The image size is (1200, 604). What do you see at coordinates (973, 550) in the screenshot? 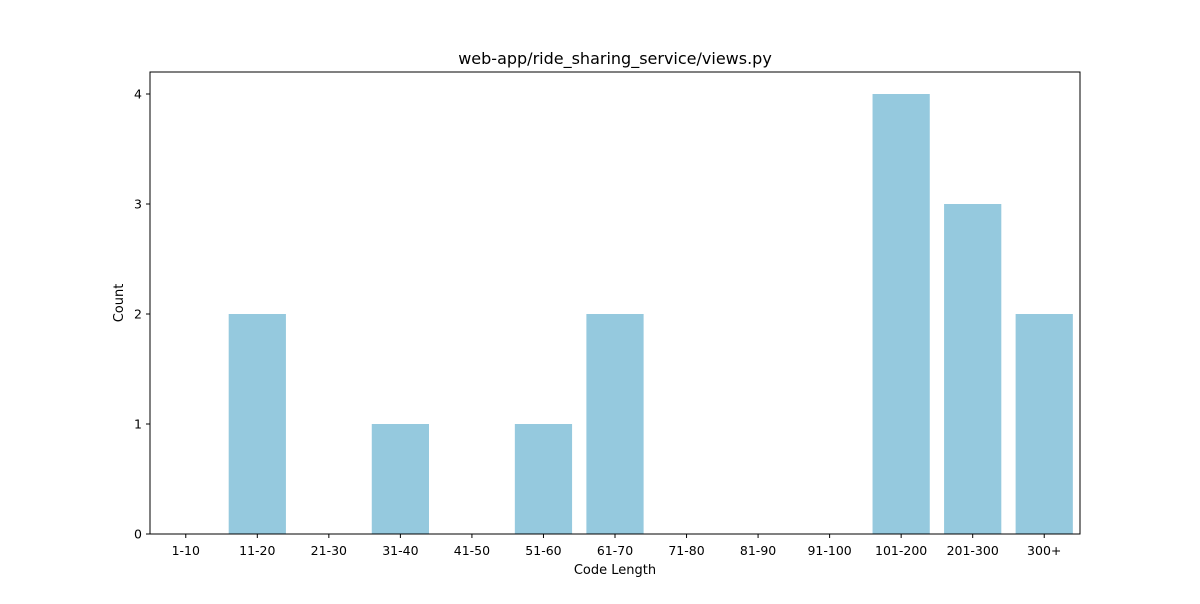
I see `x-tick-label: 201-300` at bounding box center [973, 550].